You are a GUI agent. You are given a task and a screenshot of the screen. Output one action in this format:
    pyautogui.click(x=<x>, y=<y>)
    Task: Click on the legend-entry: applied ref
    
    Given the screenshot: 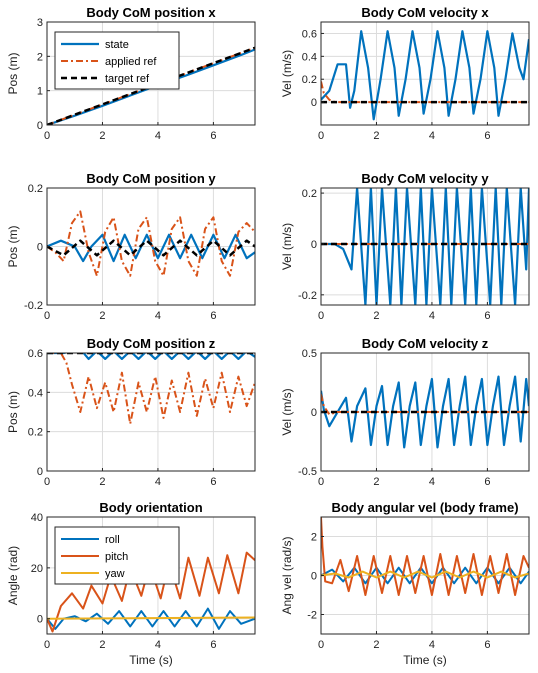 What is the action you would take?
    pyautogui.click(x=131, y=62)
    